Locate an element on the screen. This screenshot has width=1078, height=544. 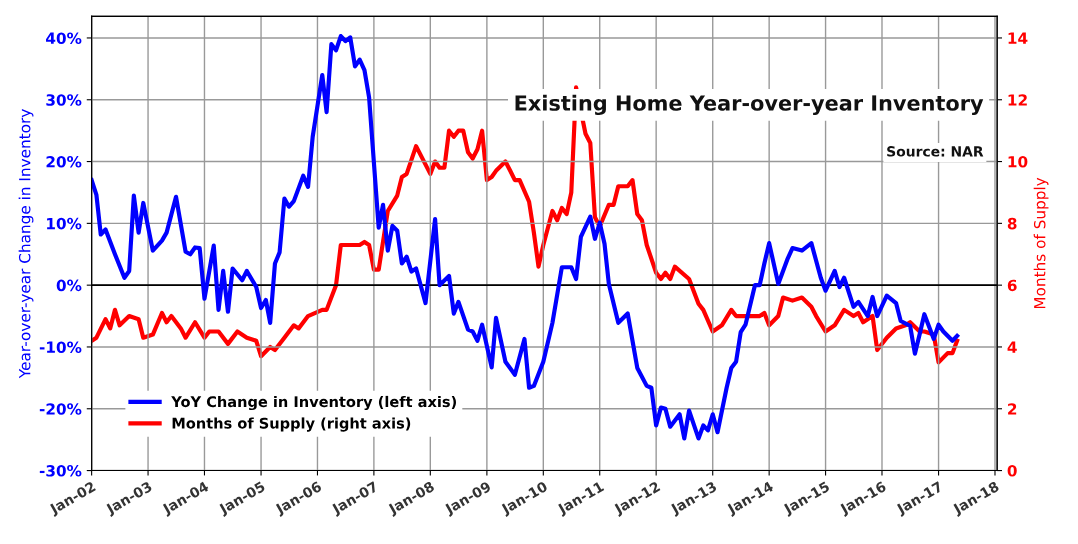
y-axis-title: Year-over-year Change in Inventory is located at coordinates (26, 244).